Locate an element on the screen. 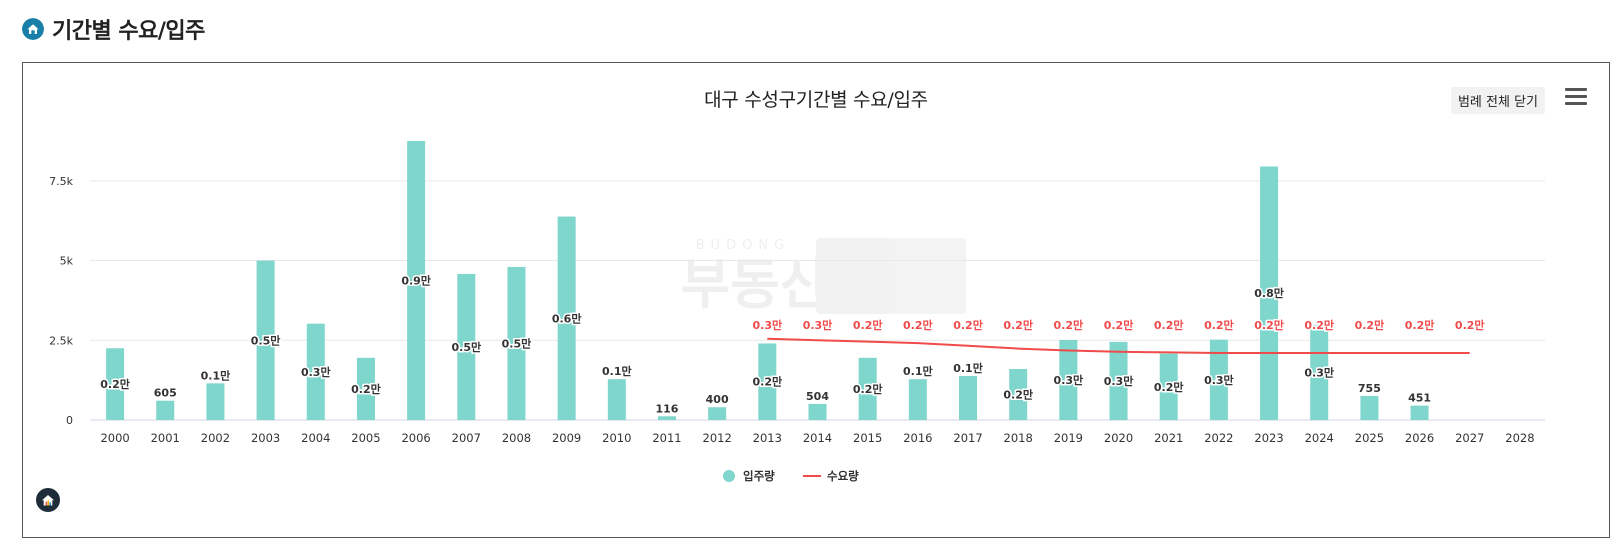  legend-label: 입주량 is located at coordinates (759, 476).